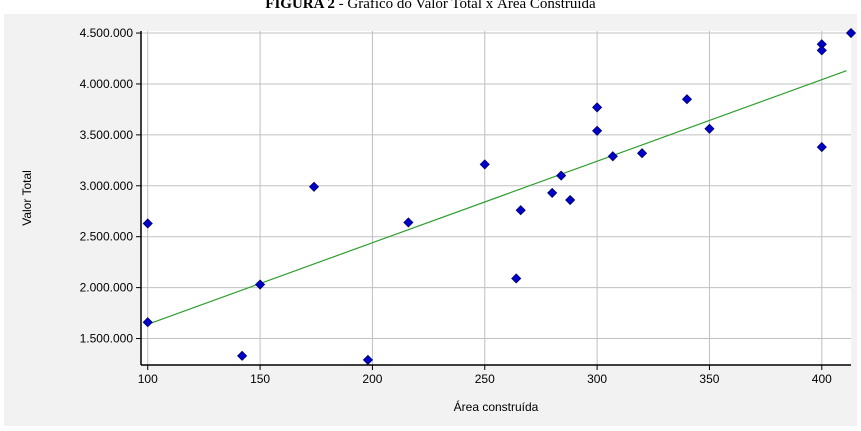 The image size is (861, 431). What do you see at coordinates (107, 186) in the screenshot?
I see `y-tick-label: 3.000.000` at bounding box center [107, 186].